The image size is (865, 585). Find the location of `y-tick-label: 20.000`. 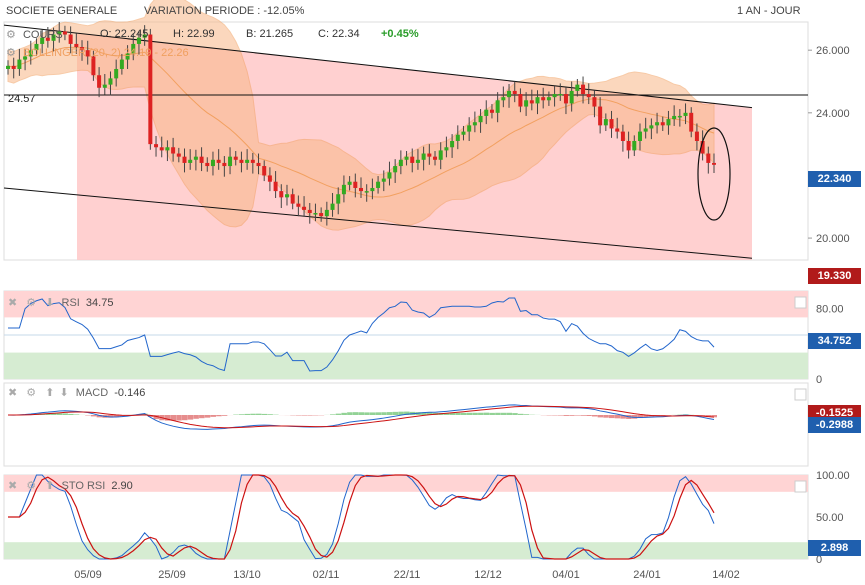

y-tick-label: 20.000 is located at coordinates (833, 239).